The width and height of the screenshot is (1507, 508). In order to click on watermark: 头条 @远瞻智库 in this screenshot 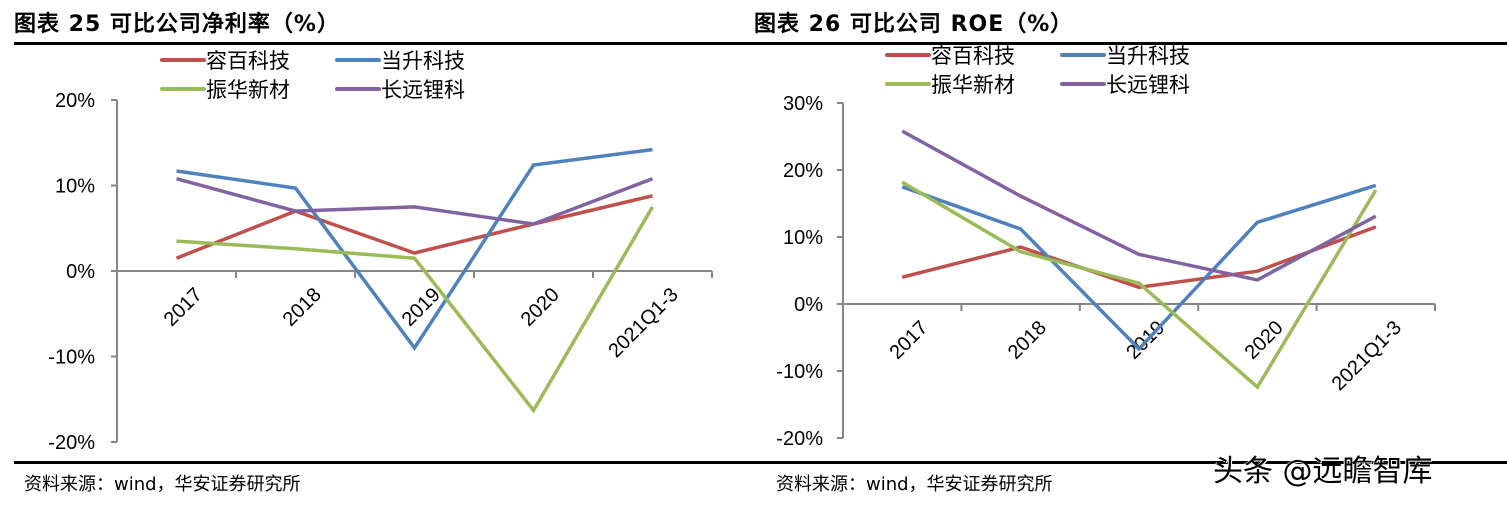, I will do `click(1323, 471)`.